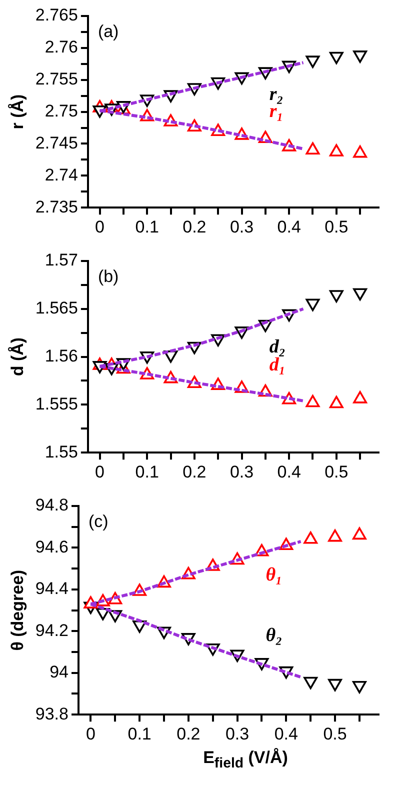  I want to click on y-tick-label: 1.56, so click(61, 356).